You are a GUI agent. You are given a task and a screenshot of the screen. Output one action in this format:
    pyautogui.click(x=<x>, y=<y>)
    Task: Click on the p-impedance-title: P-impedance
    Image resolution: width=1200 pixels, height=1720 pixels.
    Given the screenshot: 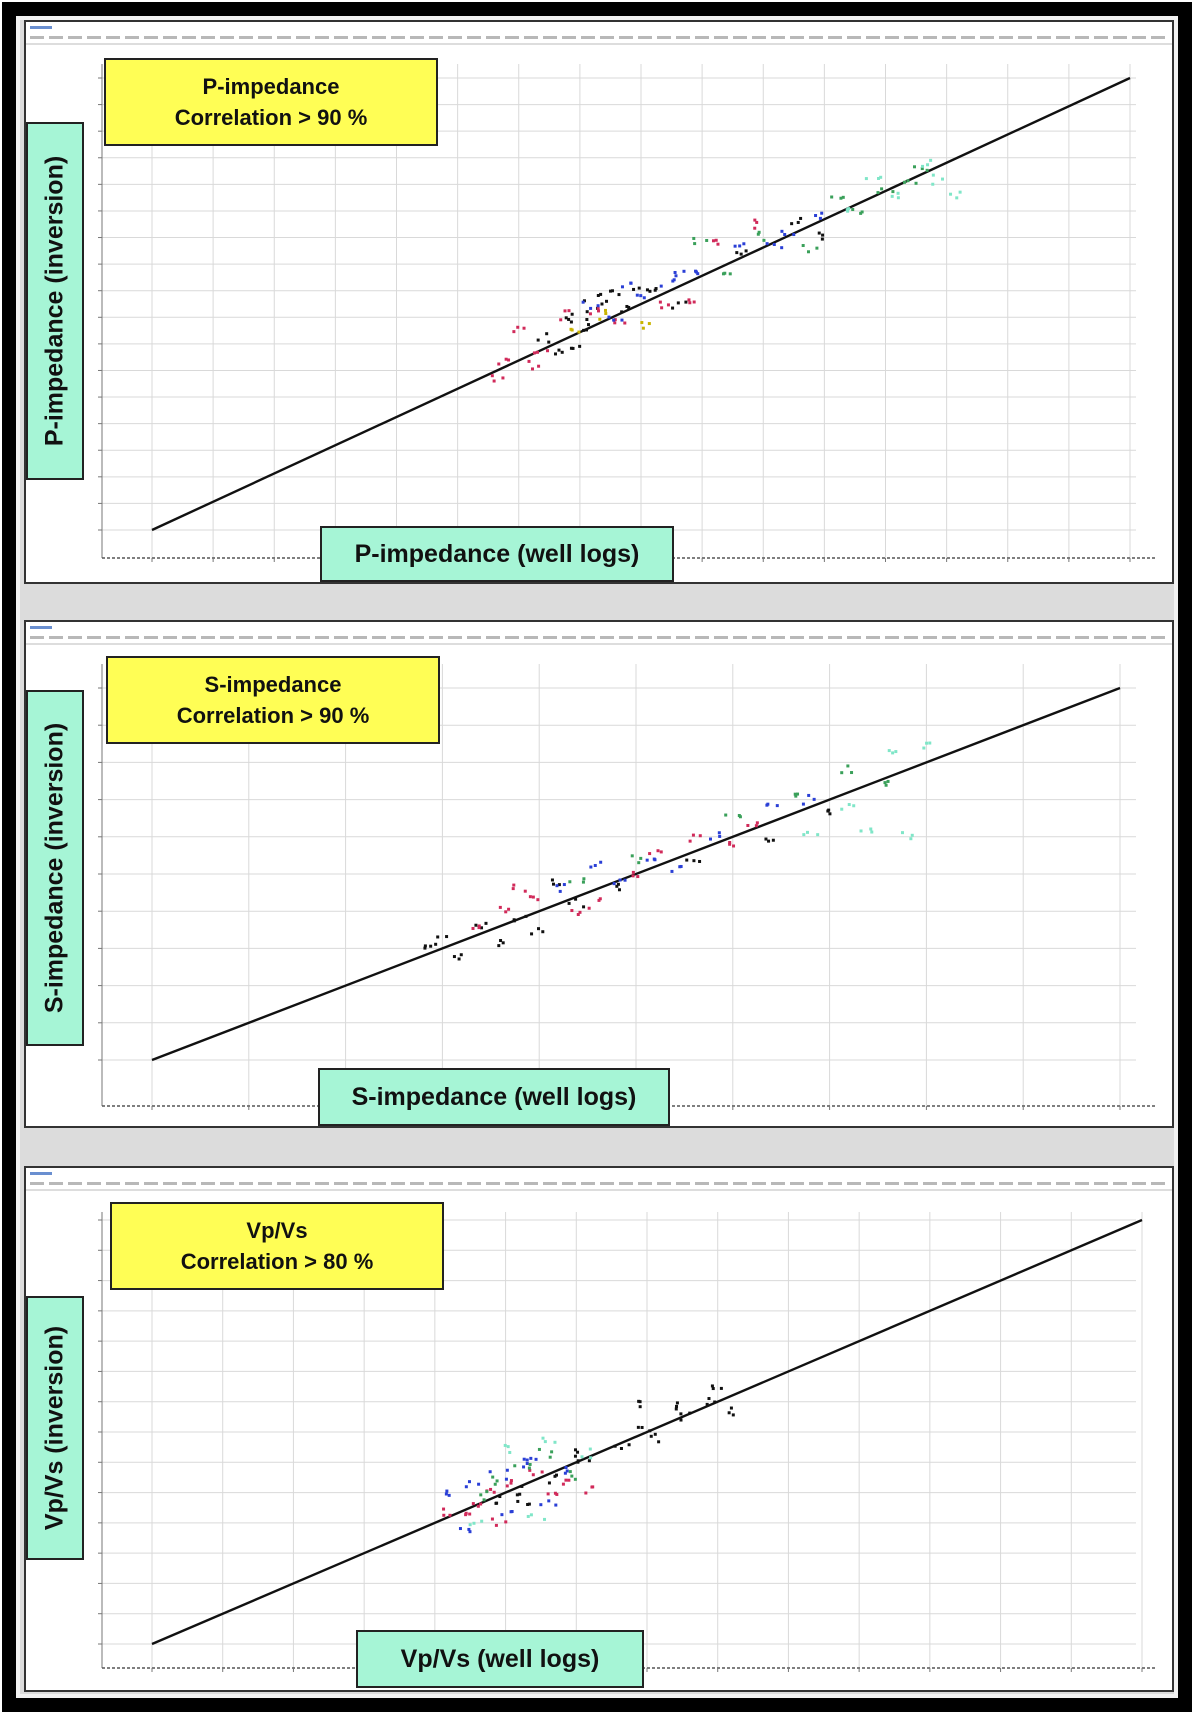 What is the action you would take?
    pyautogui.click(x=271, y=86)
    